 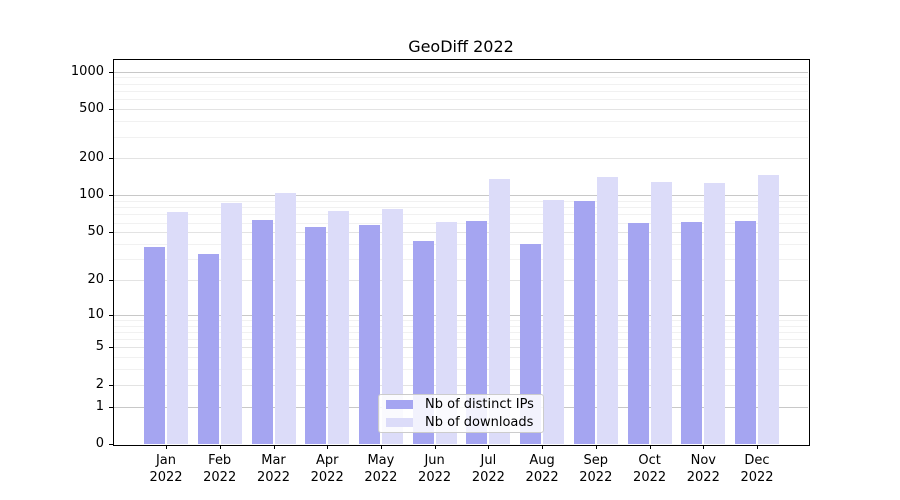 I want to click on x-tick-label-line: Mar, so click(x=273, y=460).